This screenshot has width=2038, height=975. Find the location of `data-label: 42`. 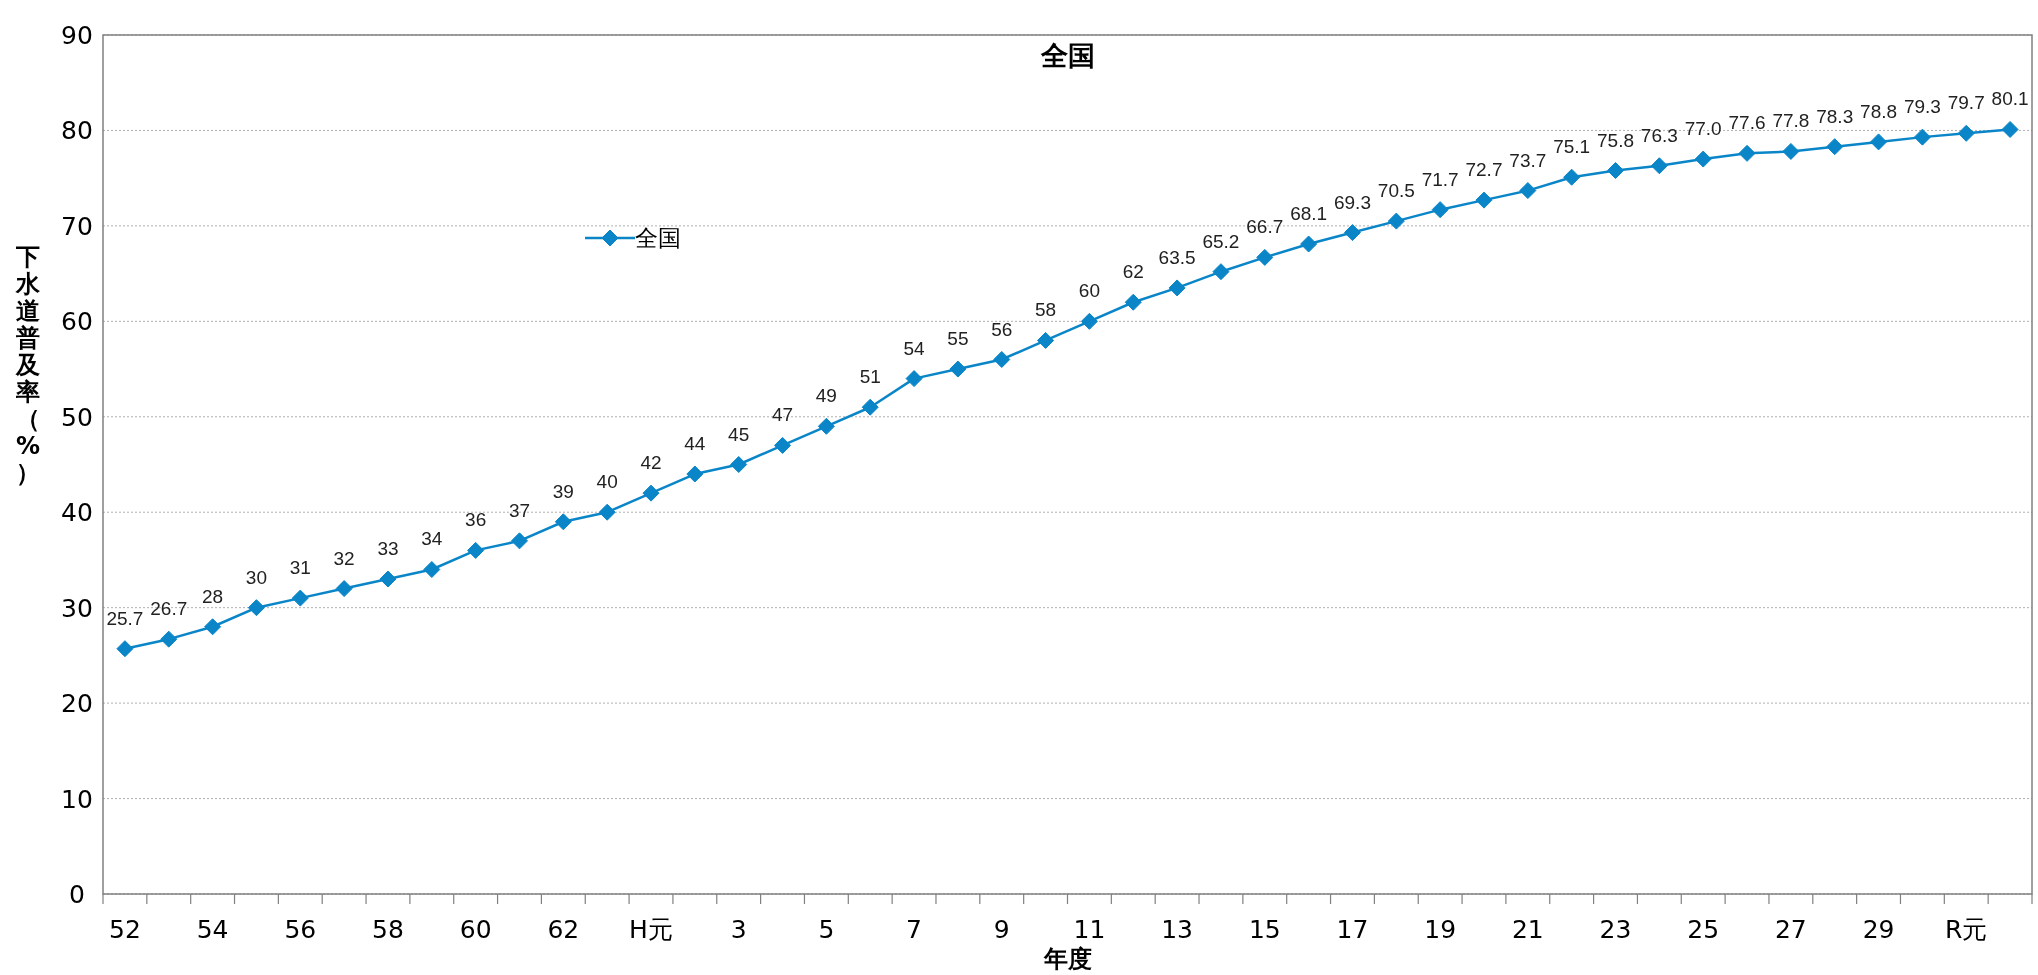

data-label: 42 is located at coordinates (651, 463).